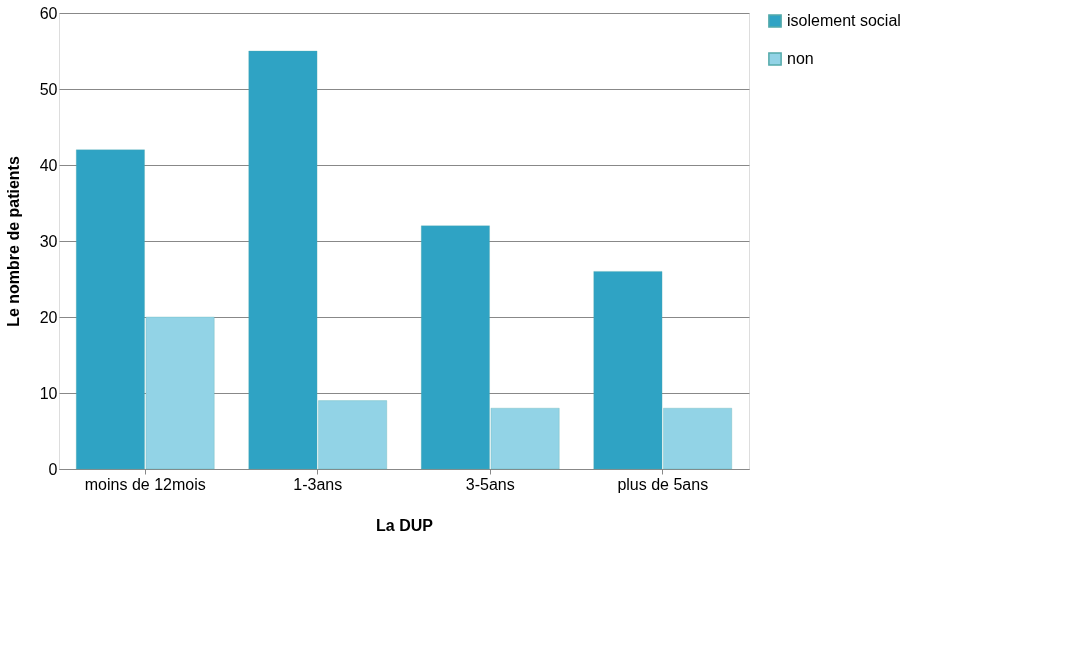 The height and width of the screenshot is (663, 1088). What do you see at coordinates (48, 241) in the screenshot?
I see `y-tick-label: 30` at bounding box center [48, 241].